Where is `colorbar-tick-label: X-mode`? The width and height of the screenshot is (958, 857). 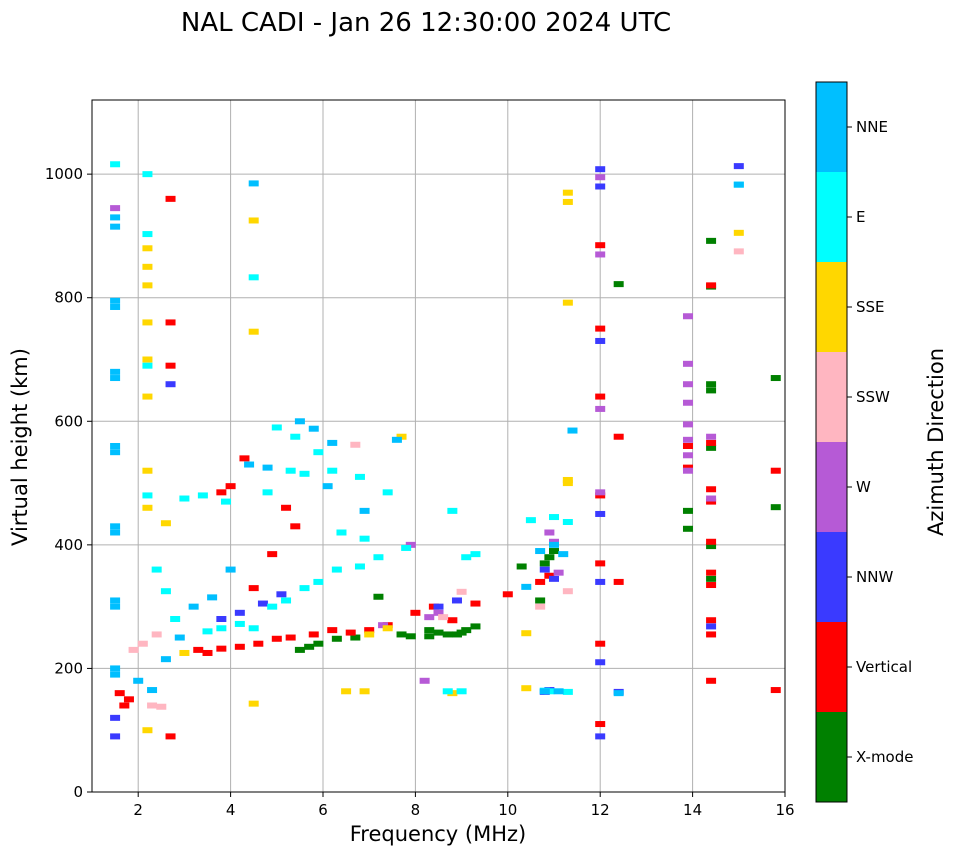
colorbar-tick-label: X-mode is located at coordinates (884, 757).